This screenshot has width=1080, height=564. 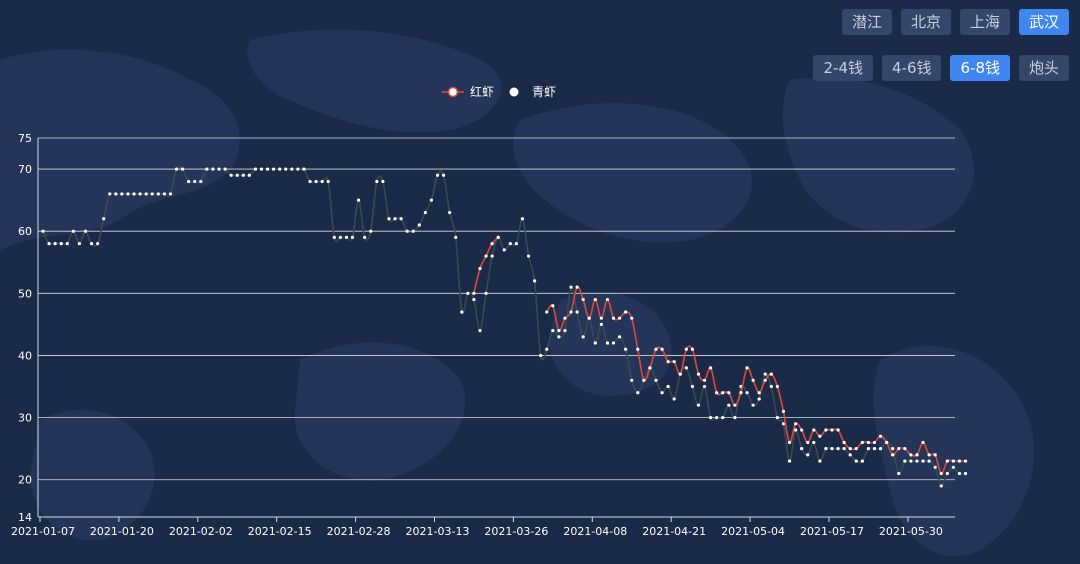 I want to click on legend-item-1: 青虾, so click(x=533, y=92).